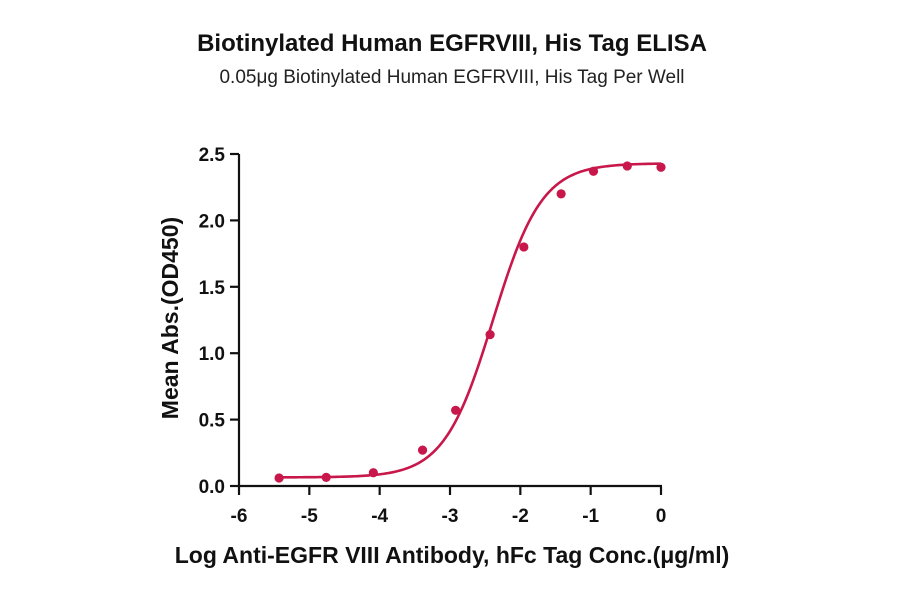 This screenshot has height=594, width=900. What do you see at coordinates (309, 516) in the screenshot?
I see `x-tick-label: -5` at bounding box center [309, 516].